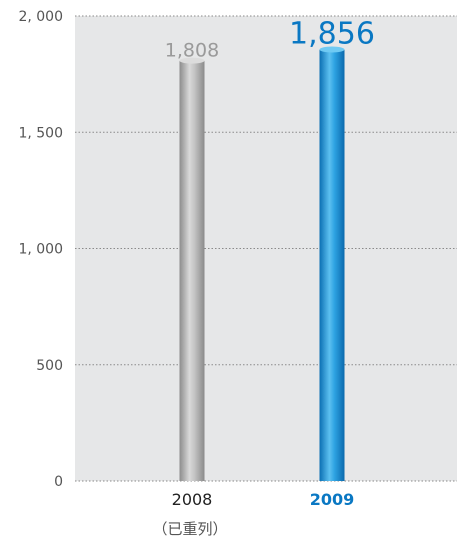  I want to click on y-tick-label: 1, 500, so click(40, 133).